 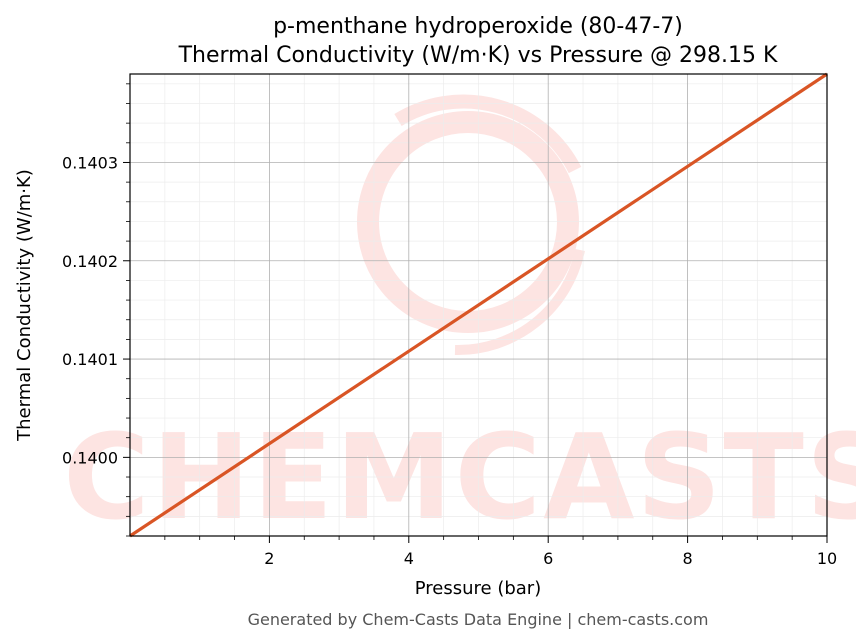 I want to click on x-tick-label: 4, so click(x=409, y=558).